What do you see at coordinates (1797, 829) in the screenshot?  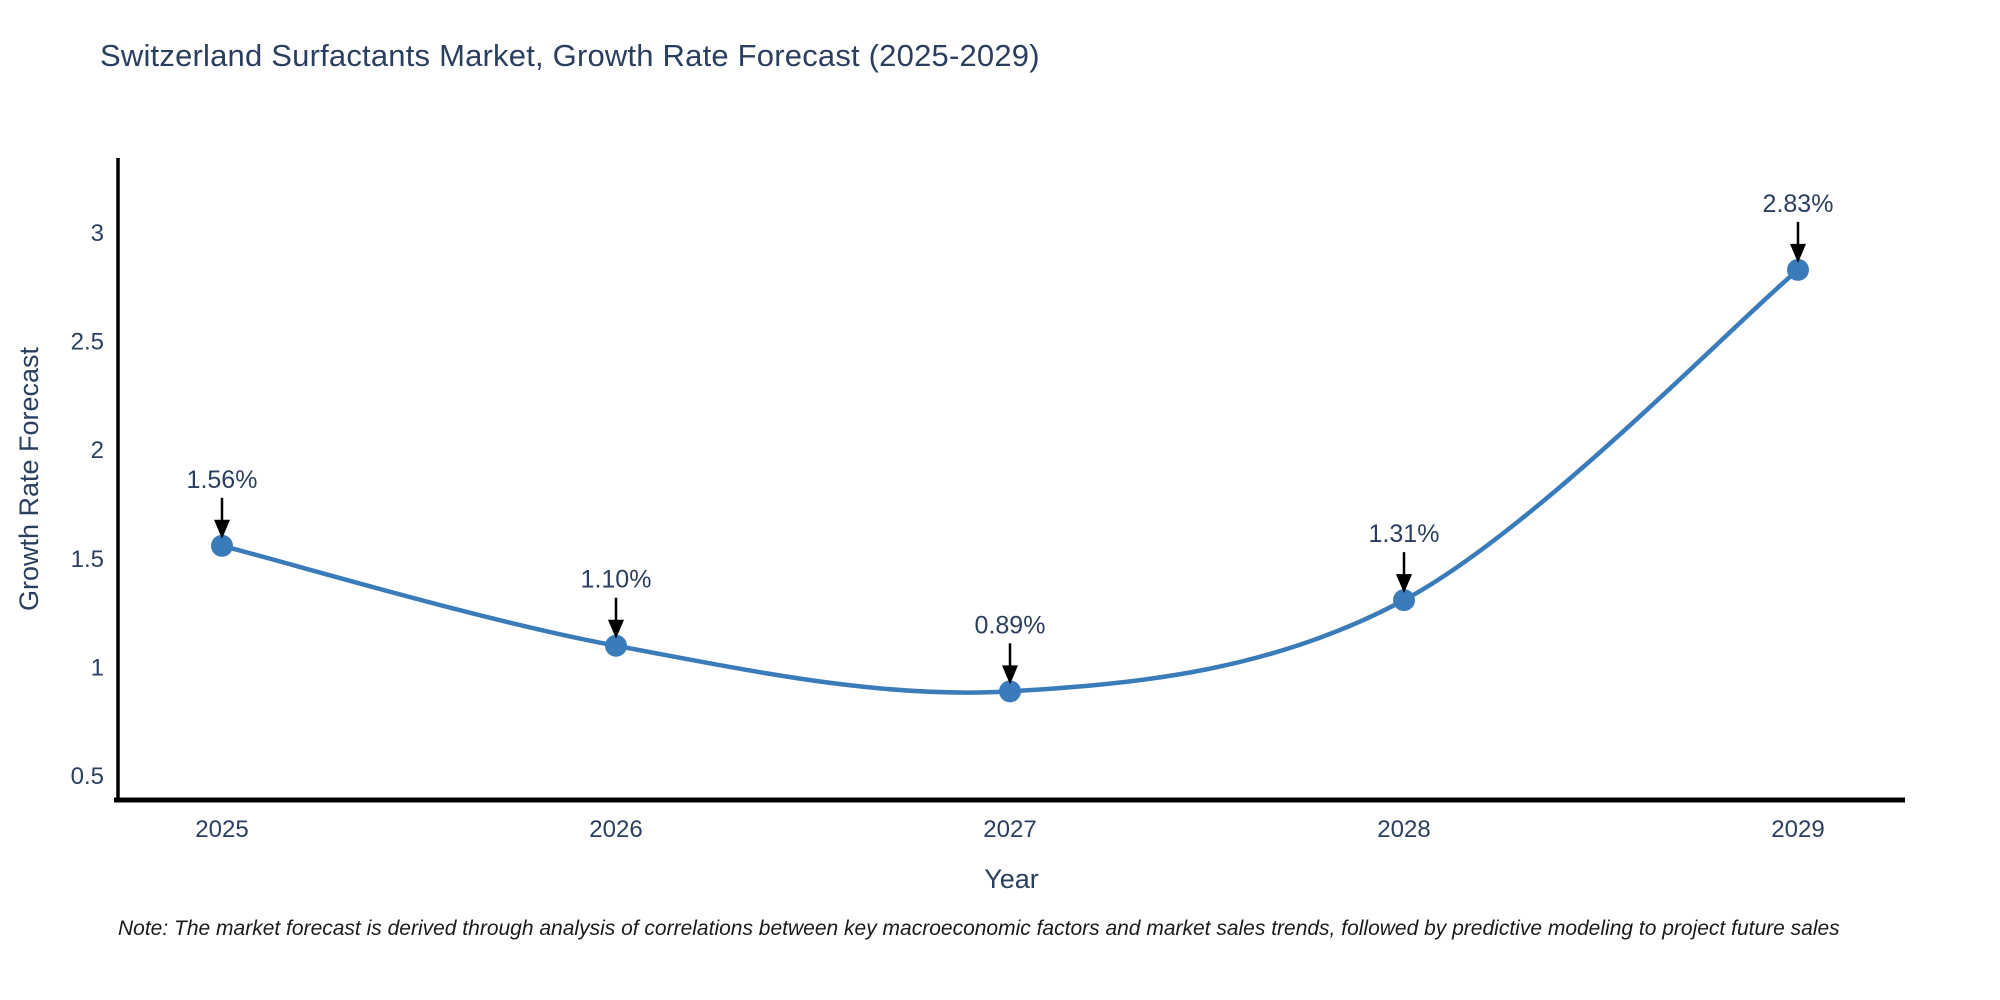 I see `x-tick-label-2029: 2029` at bounding box center [1797, 829].